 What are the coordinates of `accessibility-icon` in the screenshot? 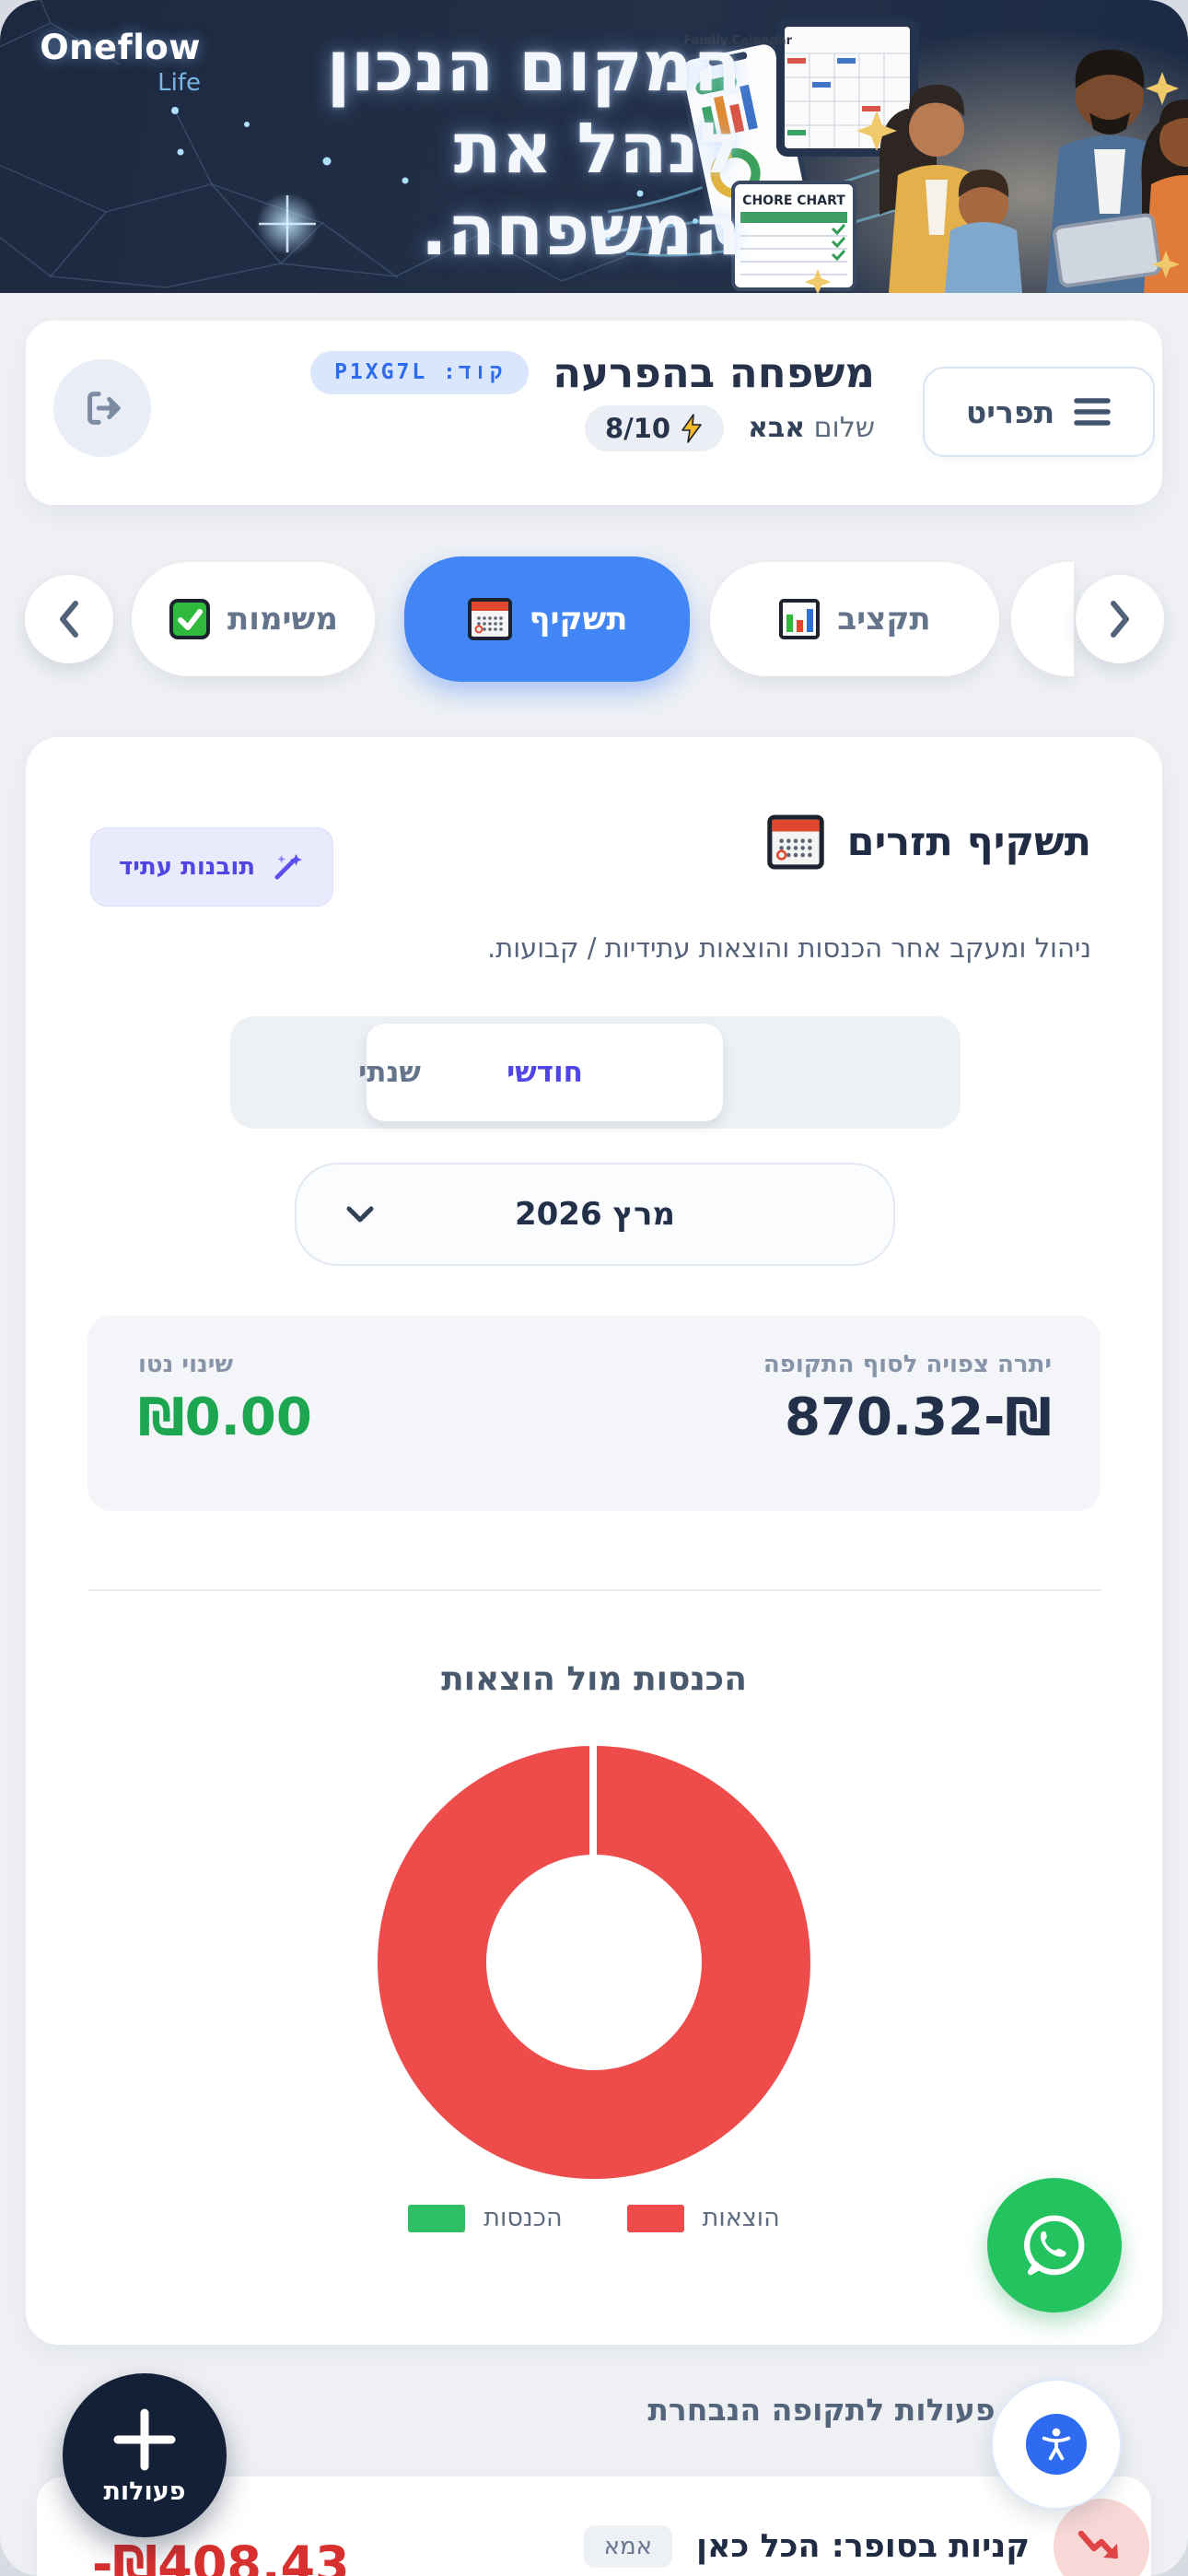 It's located at (1056, 2444).